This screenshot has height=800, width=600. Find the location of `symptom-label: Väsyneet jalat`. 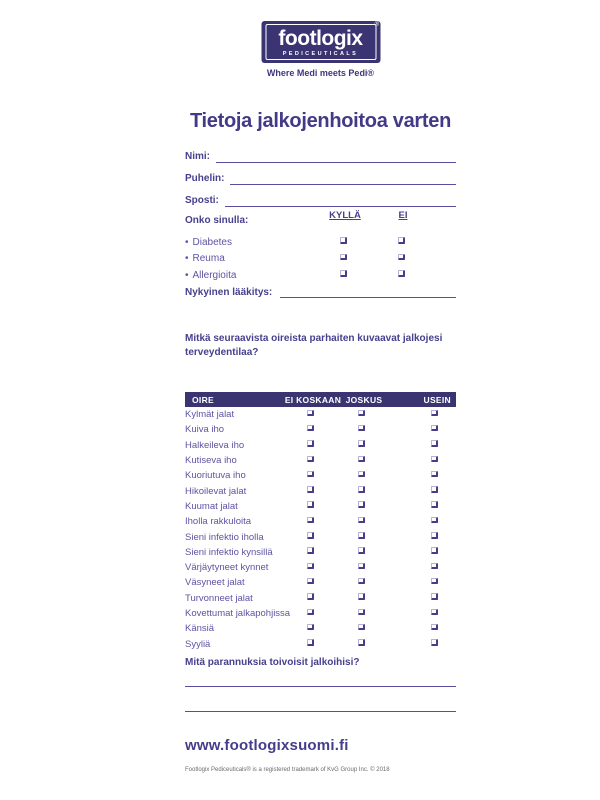

symptom-label: Väsyneet jalat is located at coordinates (215, 583).